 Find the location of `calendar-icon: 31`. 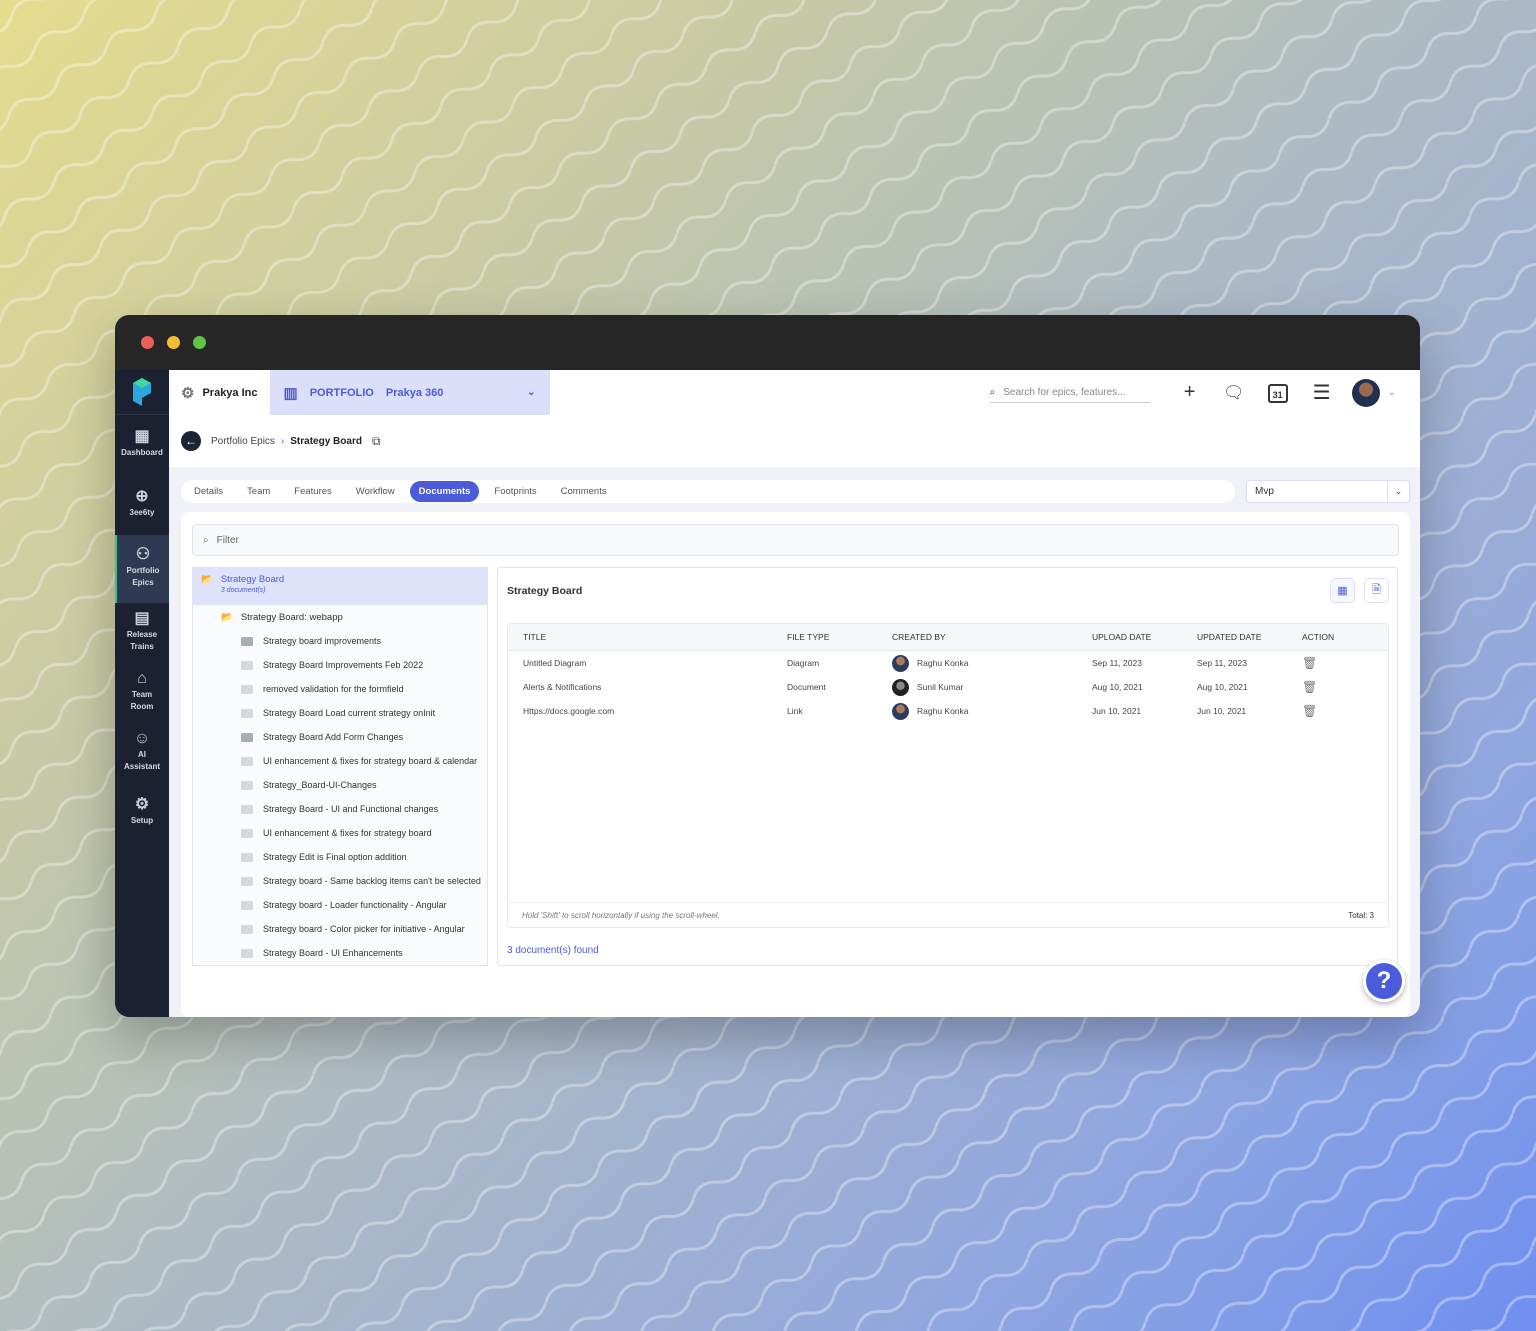

calendar-icon: 31 is located at coordinates (1278, 392).